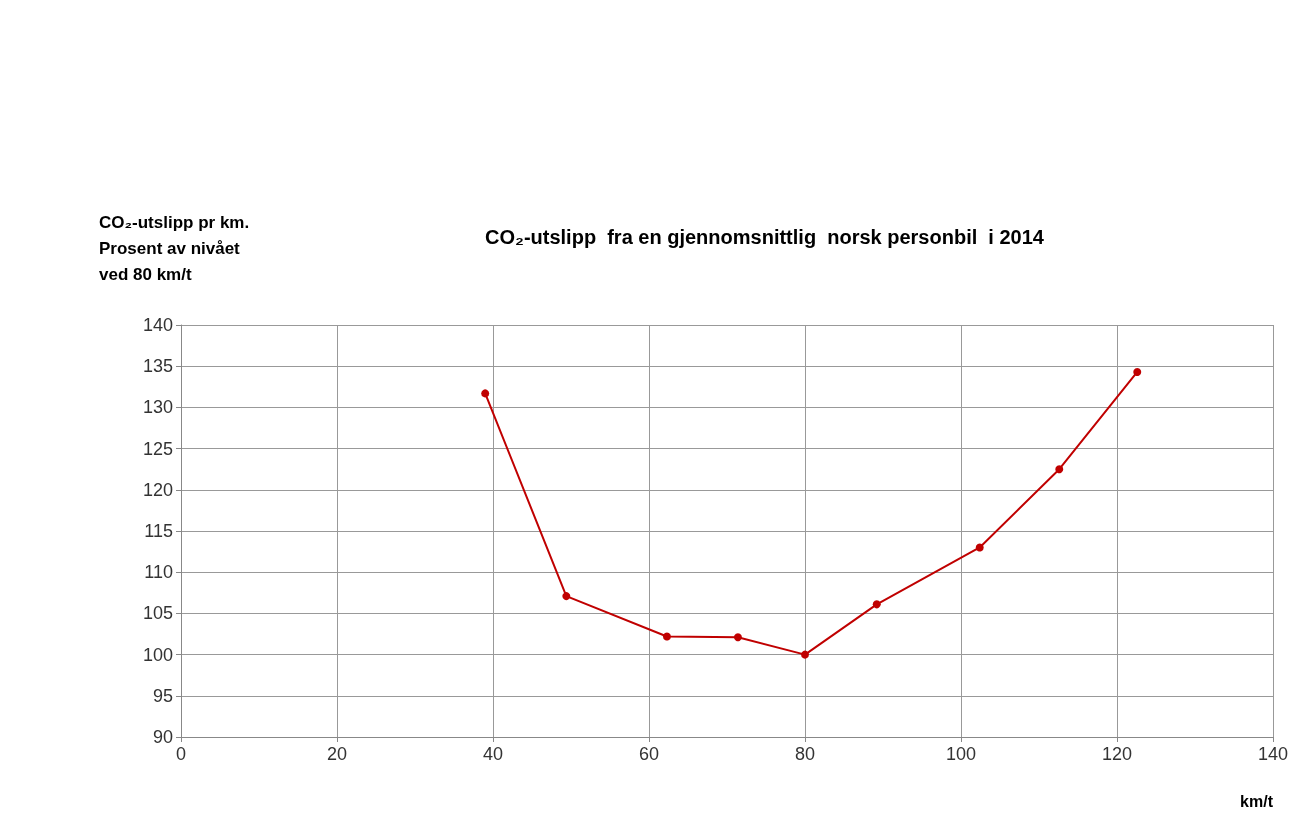 This screenshot has height=821, width=1309. Describe the element at coordinates (1273, 754) in the screenshot. I see `x-tick-label: 140` at that location.